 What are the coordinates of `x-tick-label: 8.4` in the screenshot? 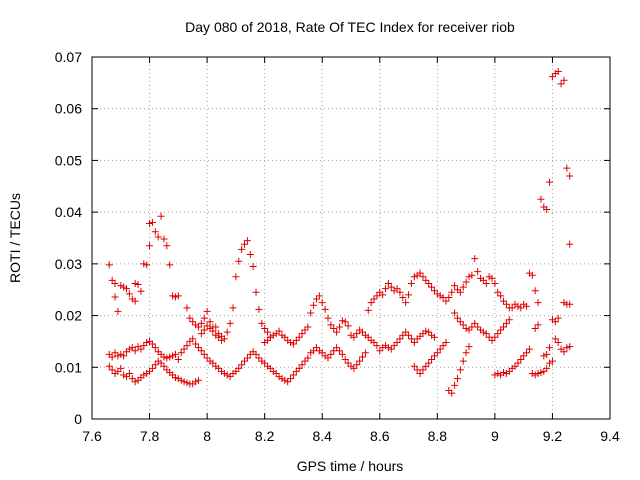 It's located at (322, 436).